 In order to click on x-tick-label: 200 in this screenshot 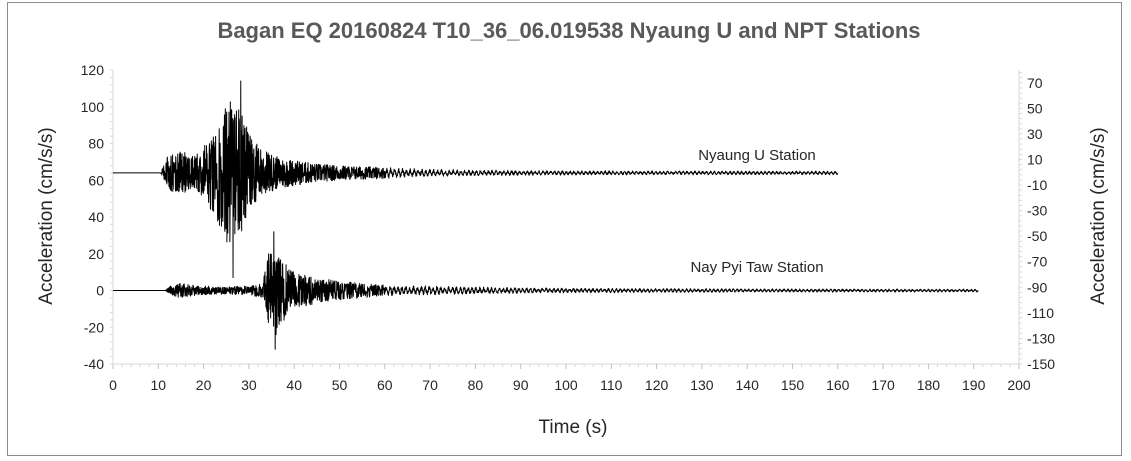, I will do `click(1019, 385)`.